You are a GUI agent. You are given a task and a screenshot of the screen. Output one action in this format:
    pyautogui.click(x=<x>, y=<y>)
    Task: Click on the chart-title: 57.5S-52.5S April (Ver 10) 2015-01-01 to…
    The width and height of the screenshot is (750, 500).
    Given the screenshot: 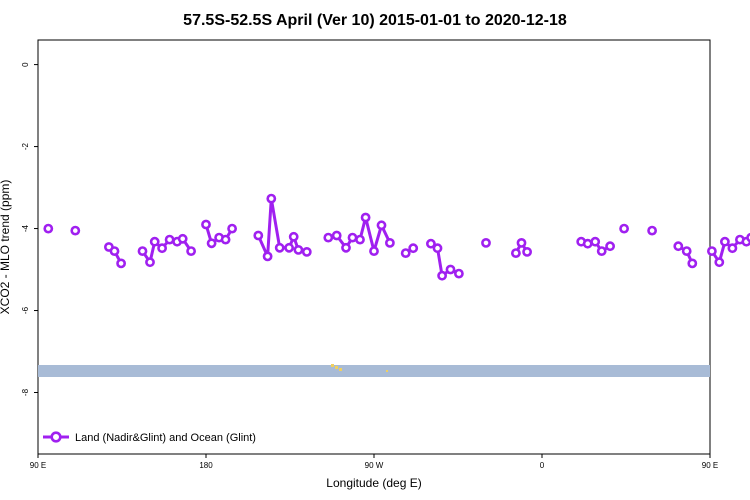 What is the action you would take?
    pyautogui.click(x=375, y=20)
    